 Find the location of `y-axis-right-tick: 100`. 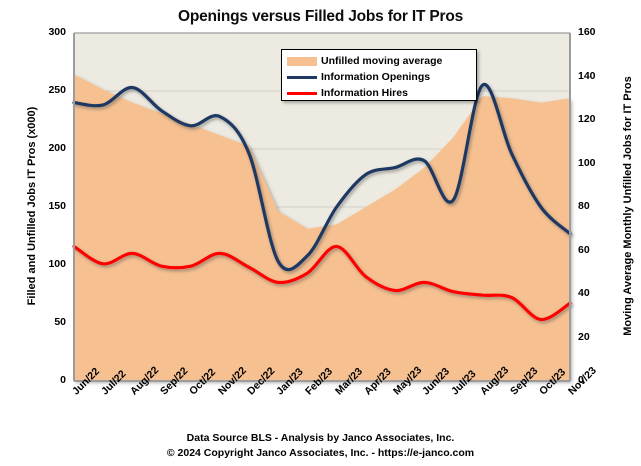

y-axis-right-tick: 100 is located at coordinates (587, 162).